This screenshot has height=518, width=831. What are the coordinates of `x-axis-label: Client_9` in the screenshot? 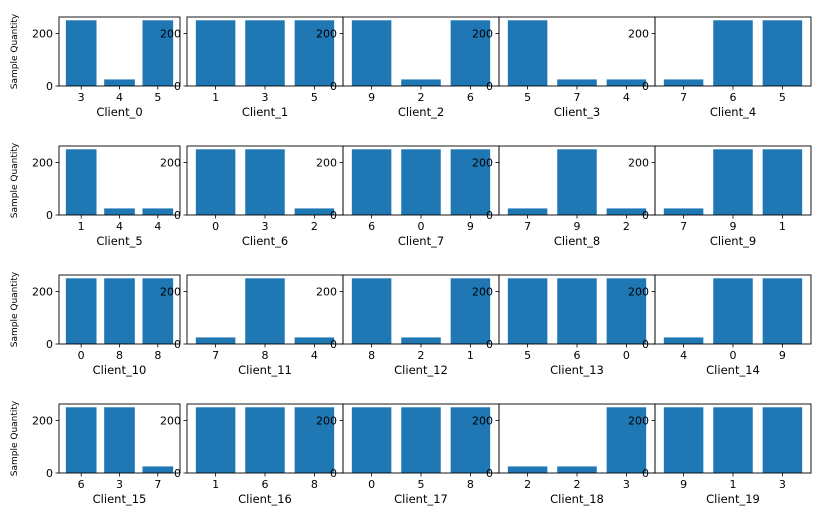 It's located at (733, 241).